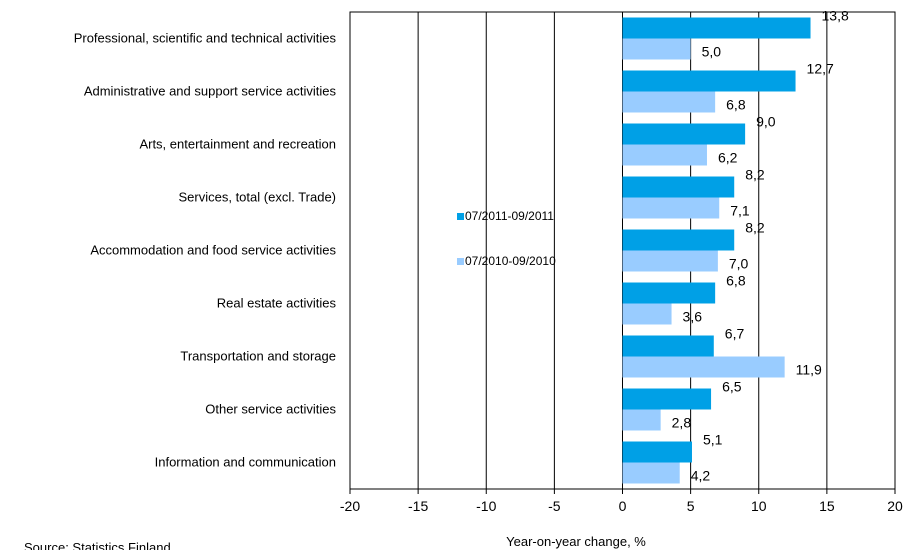 The width and height of the screenshot is (905, 550). Describe the element at coordinates (766, 122) in the screenshot. I see `data-label: 9,0` at that location.